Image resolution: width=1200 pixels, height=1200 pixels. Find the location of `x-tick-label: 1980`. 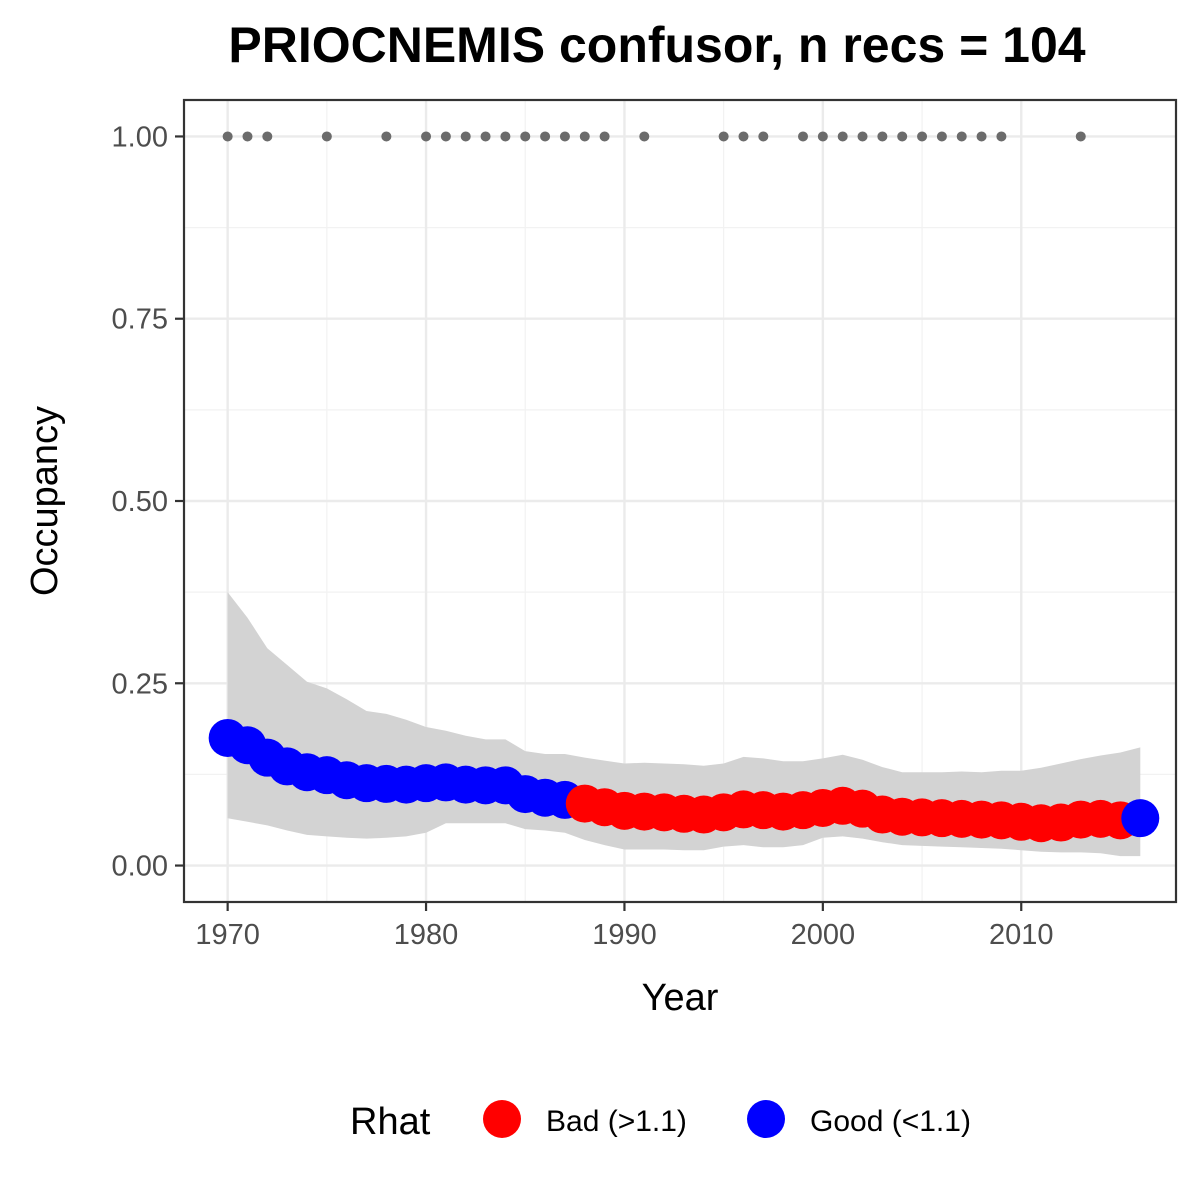

x-tick-label: 1980 is located at coordinates (426, 935).